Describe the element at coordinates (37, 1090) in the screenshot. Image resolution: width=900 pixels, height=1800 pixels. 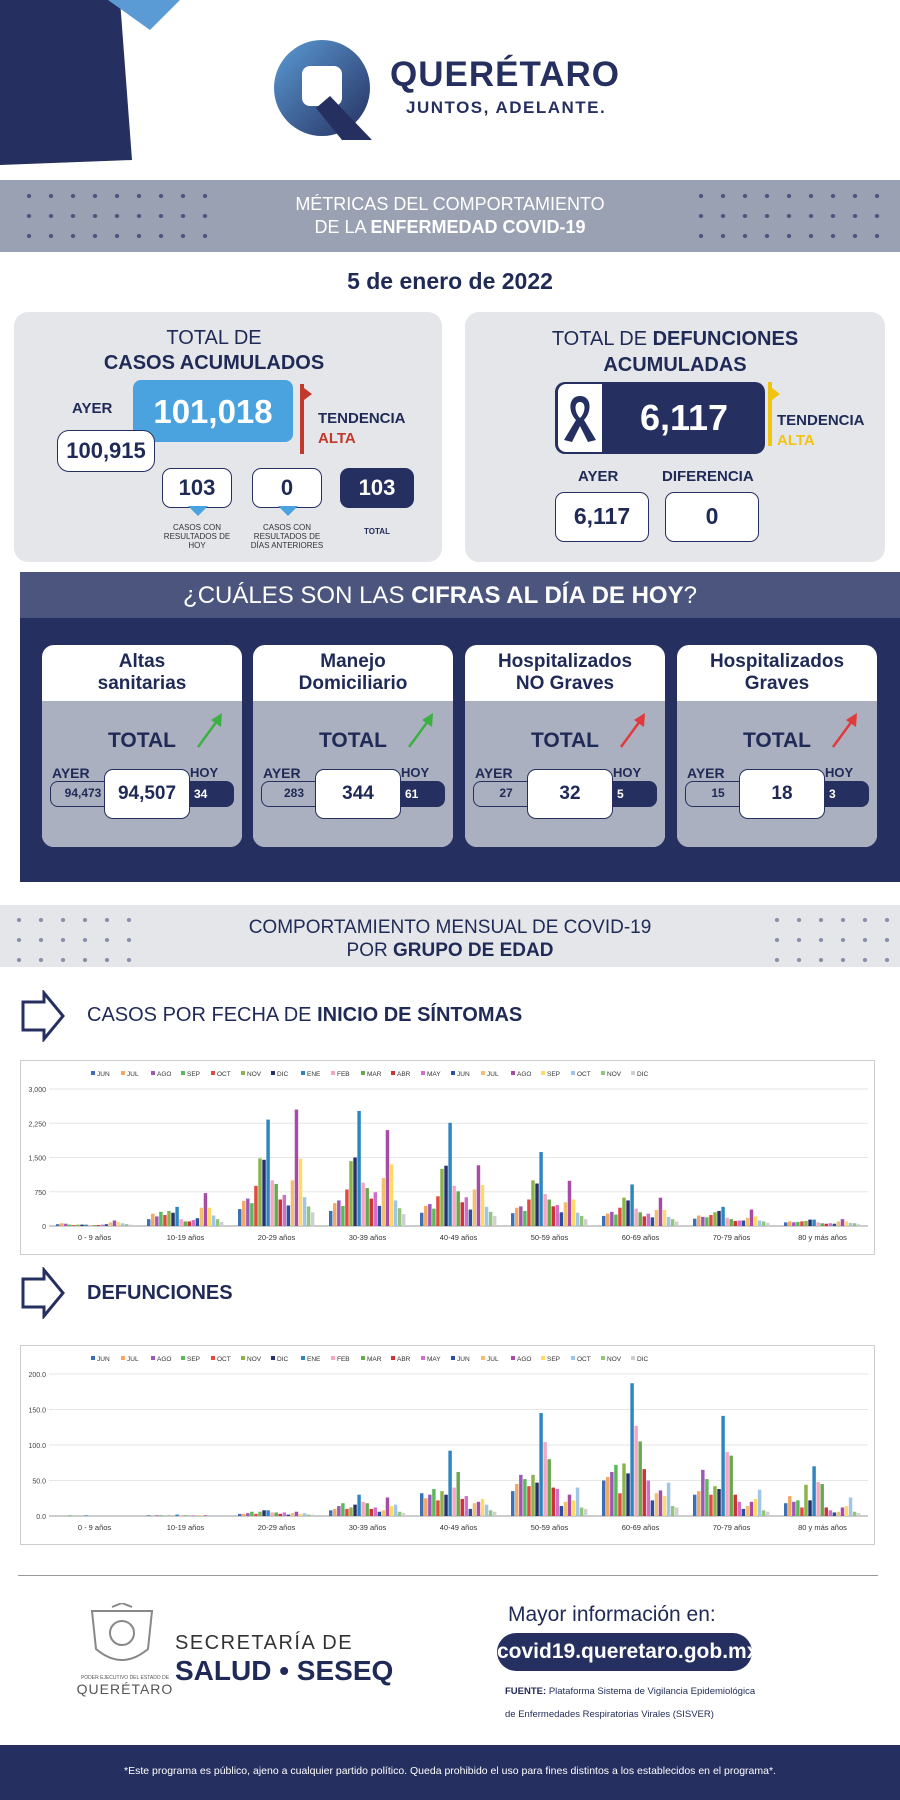
I see `y-tick-label: 3,000` at that location.